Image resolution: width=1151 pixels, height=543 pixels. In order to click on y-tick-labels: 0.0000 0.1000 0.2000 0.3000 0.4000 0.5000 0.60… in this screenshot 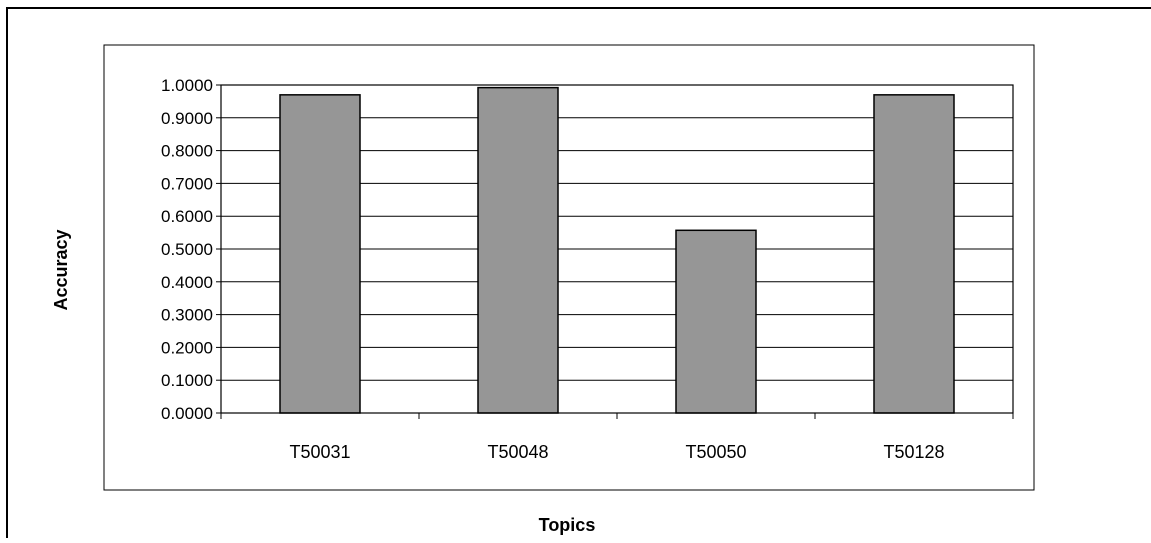, I will do `click(187, 249)`.